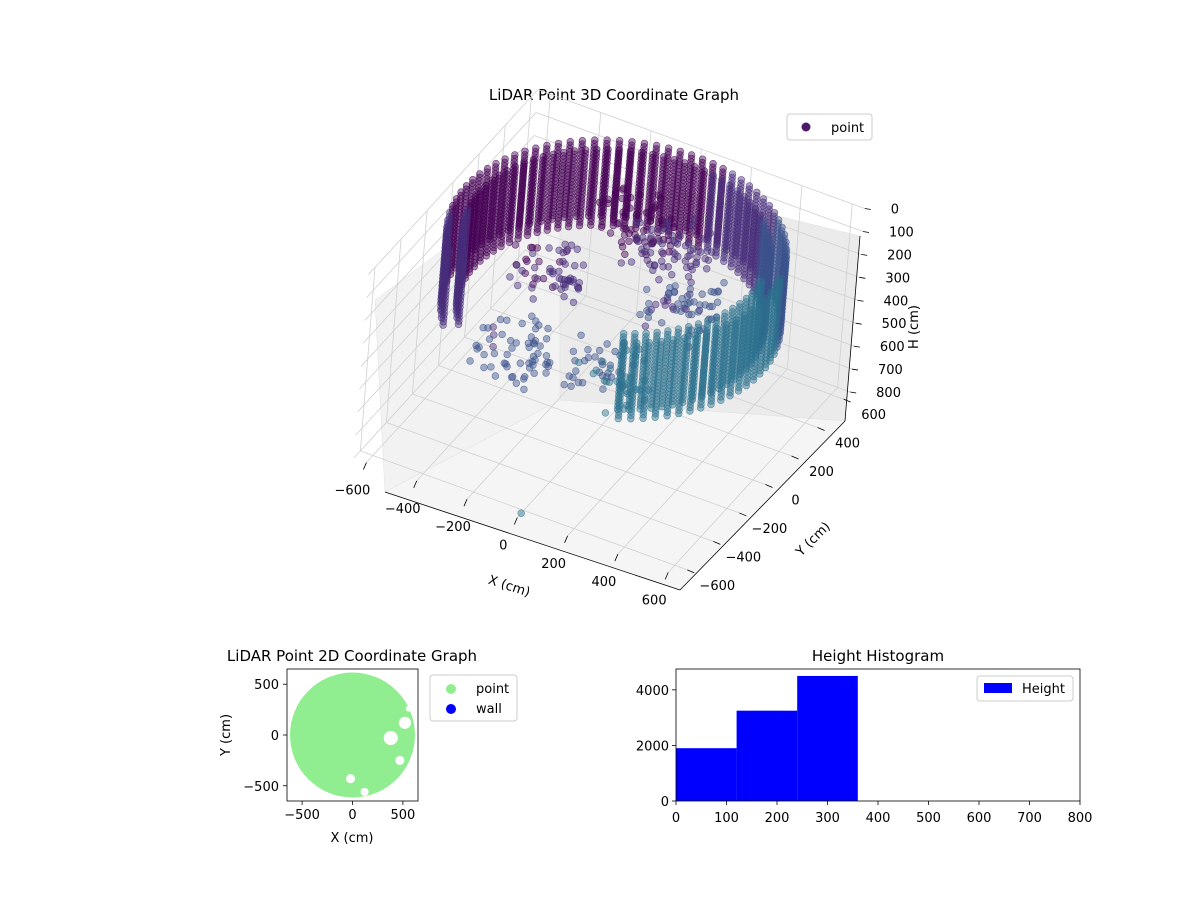  I want to click on points-3d, so click(614, 326).